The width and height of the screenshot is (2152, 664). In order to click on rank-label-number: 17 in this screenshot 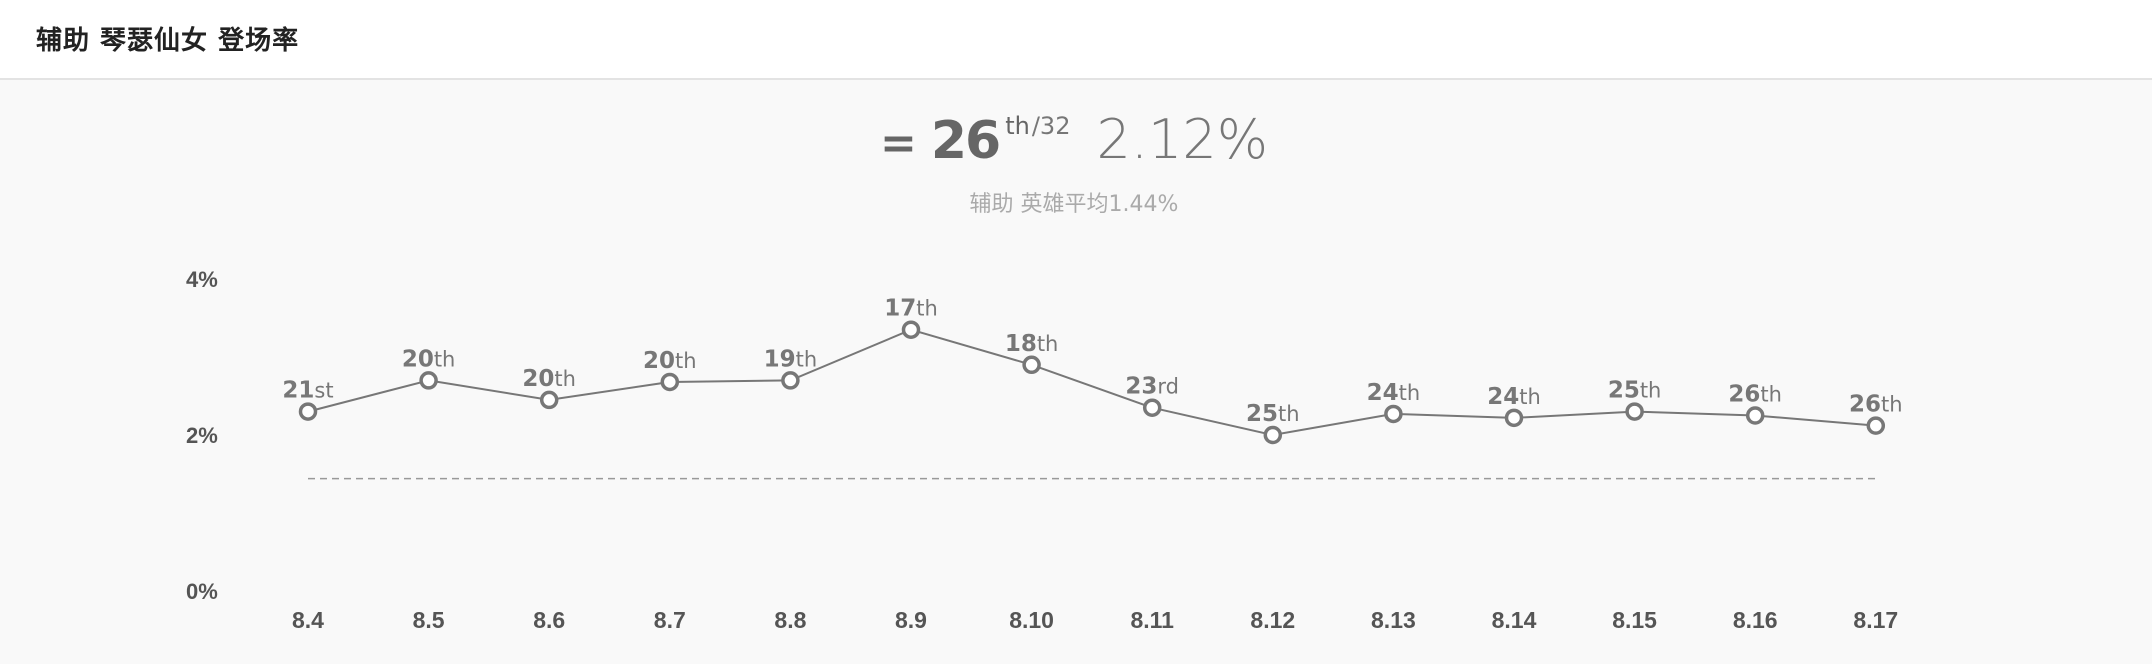, I will do `click(900, 309)`.